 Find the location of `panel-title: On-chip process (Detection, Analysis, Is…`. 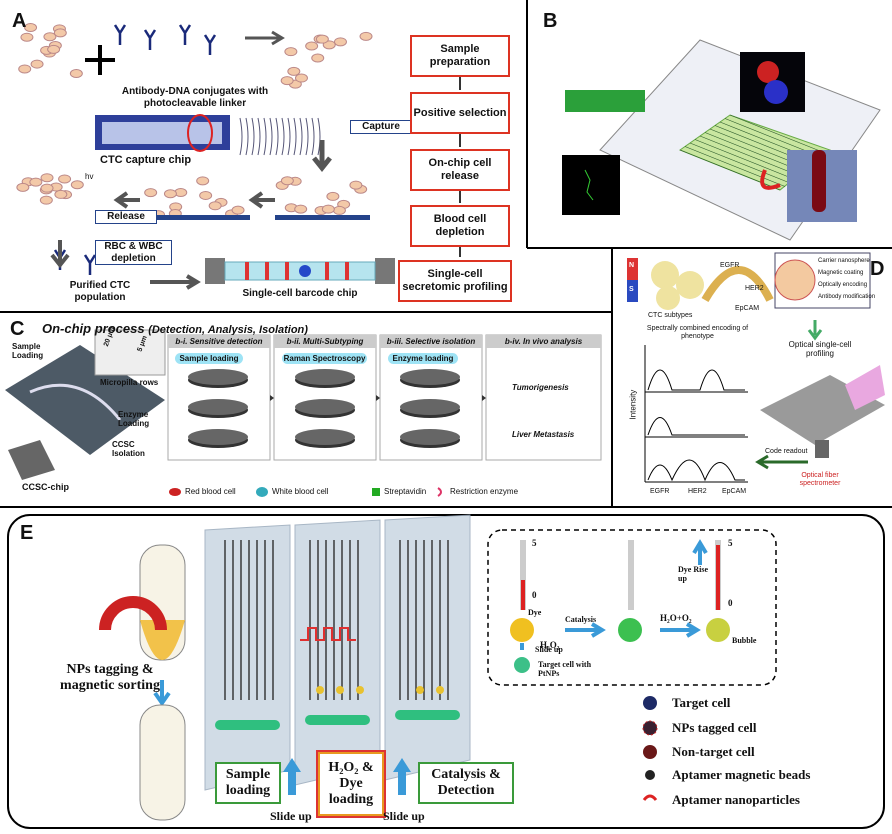

panel-title: On-chip process (Detection, Analysis, Is… is located at coordinates (175, 329).